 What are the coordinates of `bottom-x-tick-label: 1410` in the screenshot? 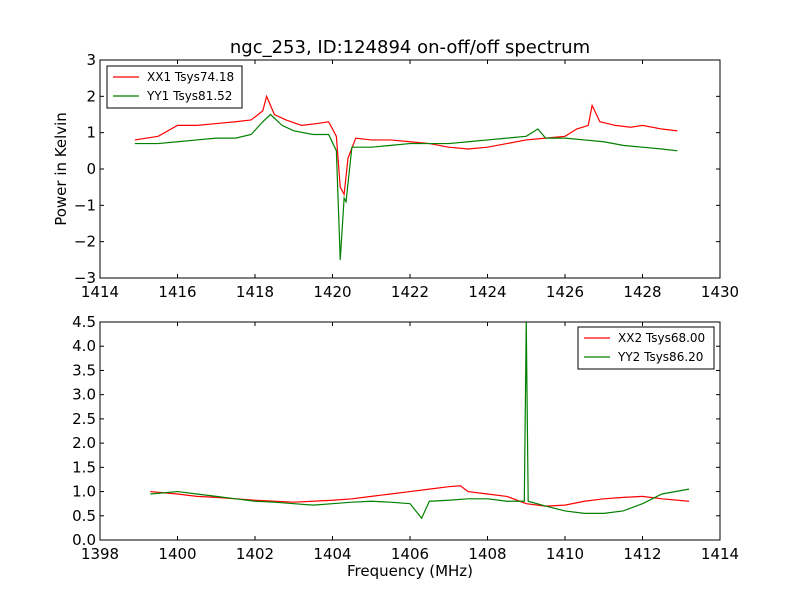 It's located at (565, 554).